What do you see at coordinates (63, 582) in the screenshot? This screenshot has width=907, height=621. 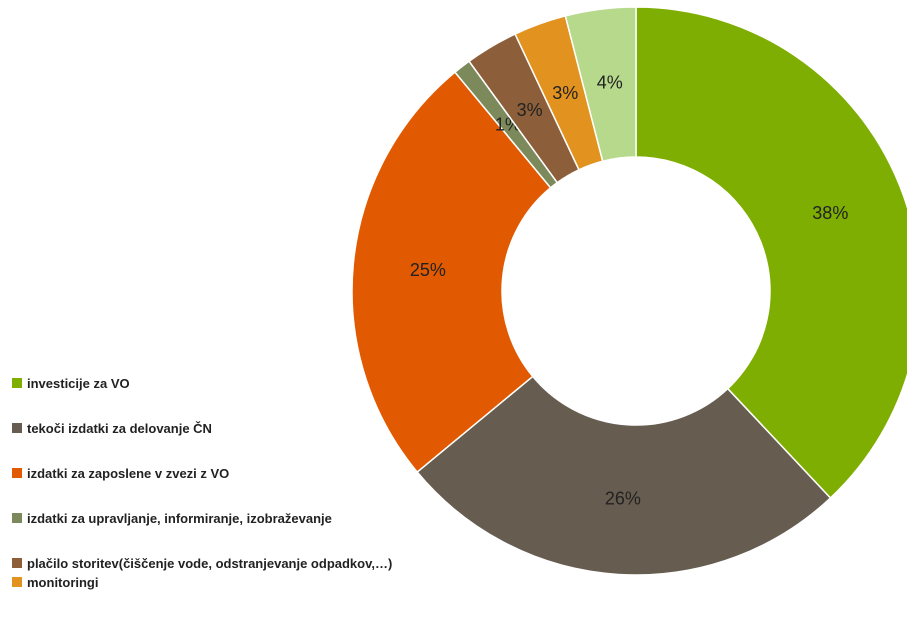 I see `legend-label: monitoringi` at bounding box center [63, 582].